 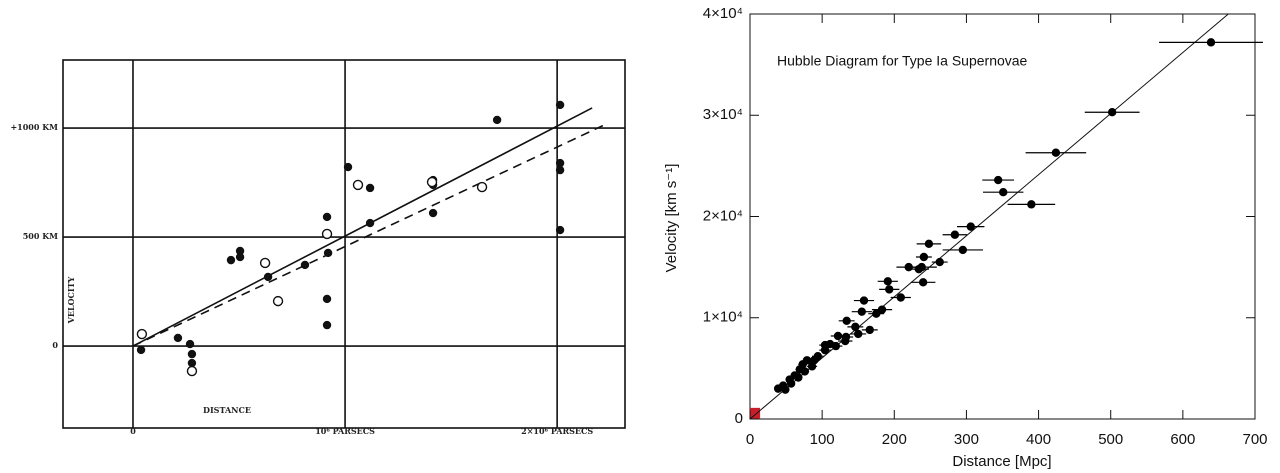 What do you see at coordinates (755, 413) in the screenshot?
I see `highlight-box` at bounding box center [755, 413].